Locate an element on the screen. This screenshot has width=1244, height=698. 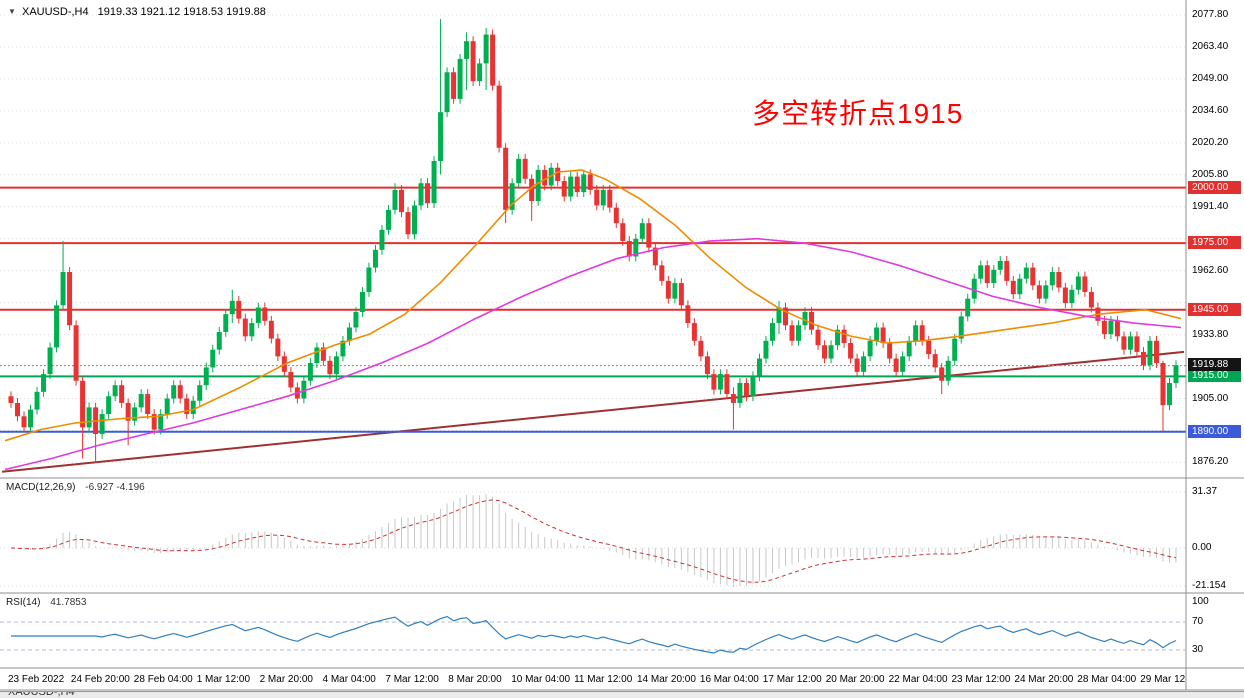
price-scale-label: 1962.60 is located at coordinates (1210, 270).